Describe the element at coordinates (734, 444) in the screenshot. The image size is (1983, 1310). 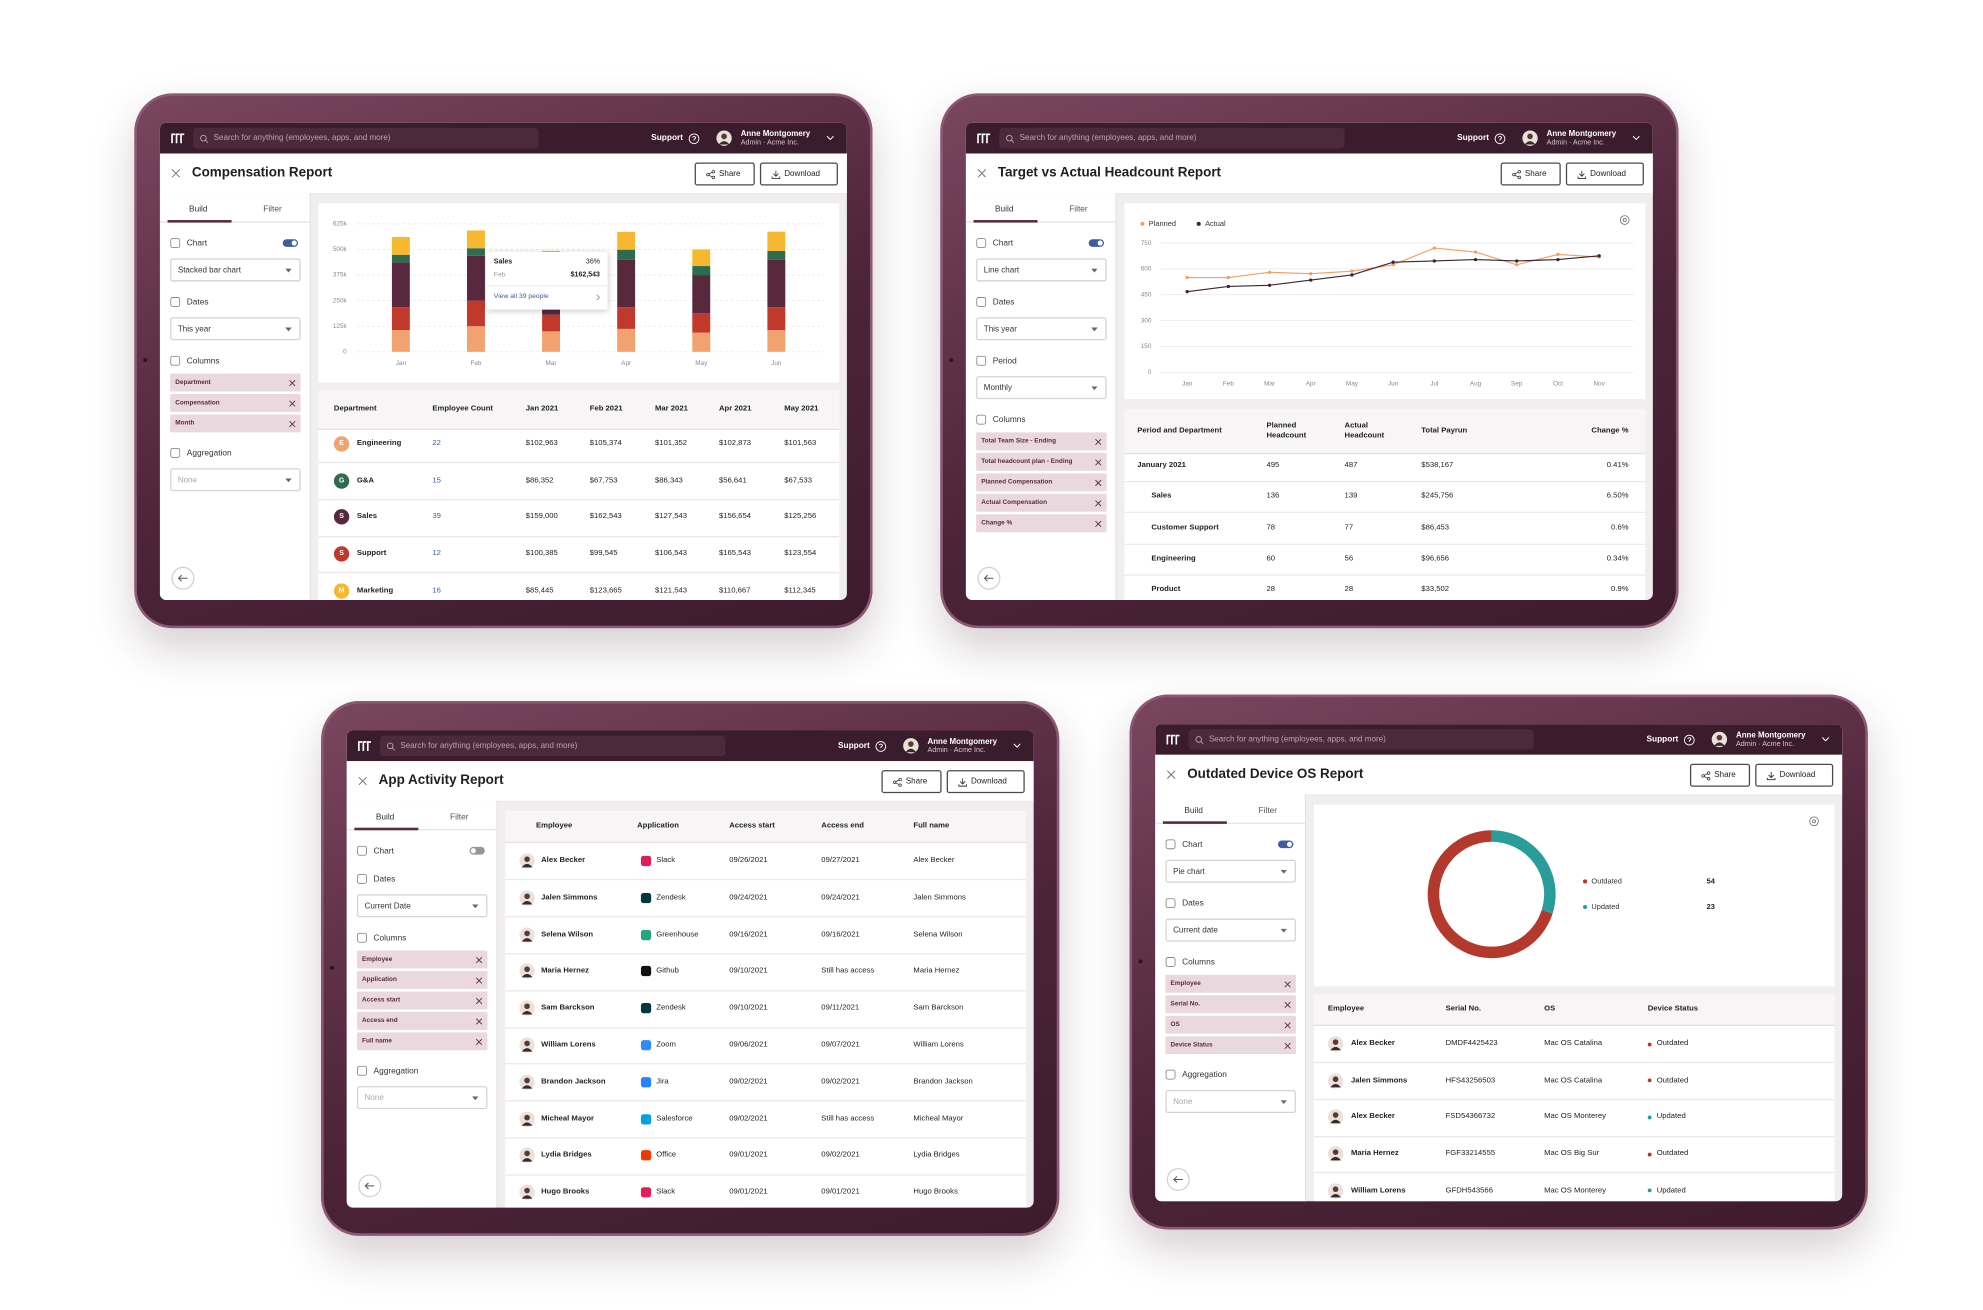
I see `table-cell: $102,873` at that location.